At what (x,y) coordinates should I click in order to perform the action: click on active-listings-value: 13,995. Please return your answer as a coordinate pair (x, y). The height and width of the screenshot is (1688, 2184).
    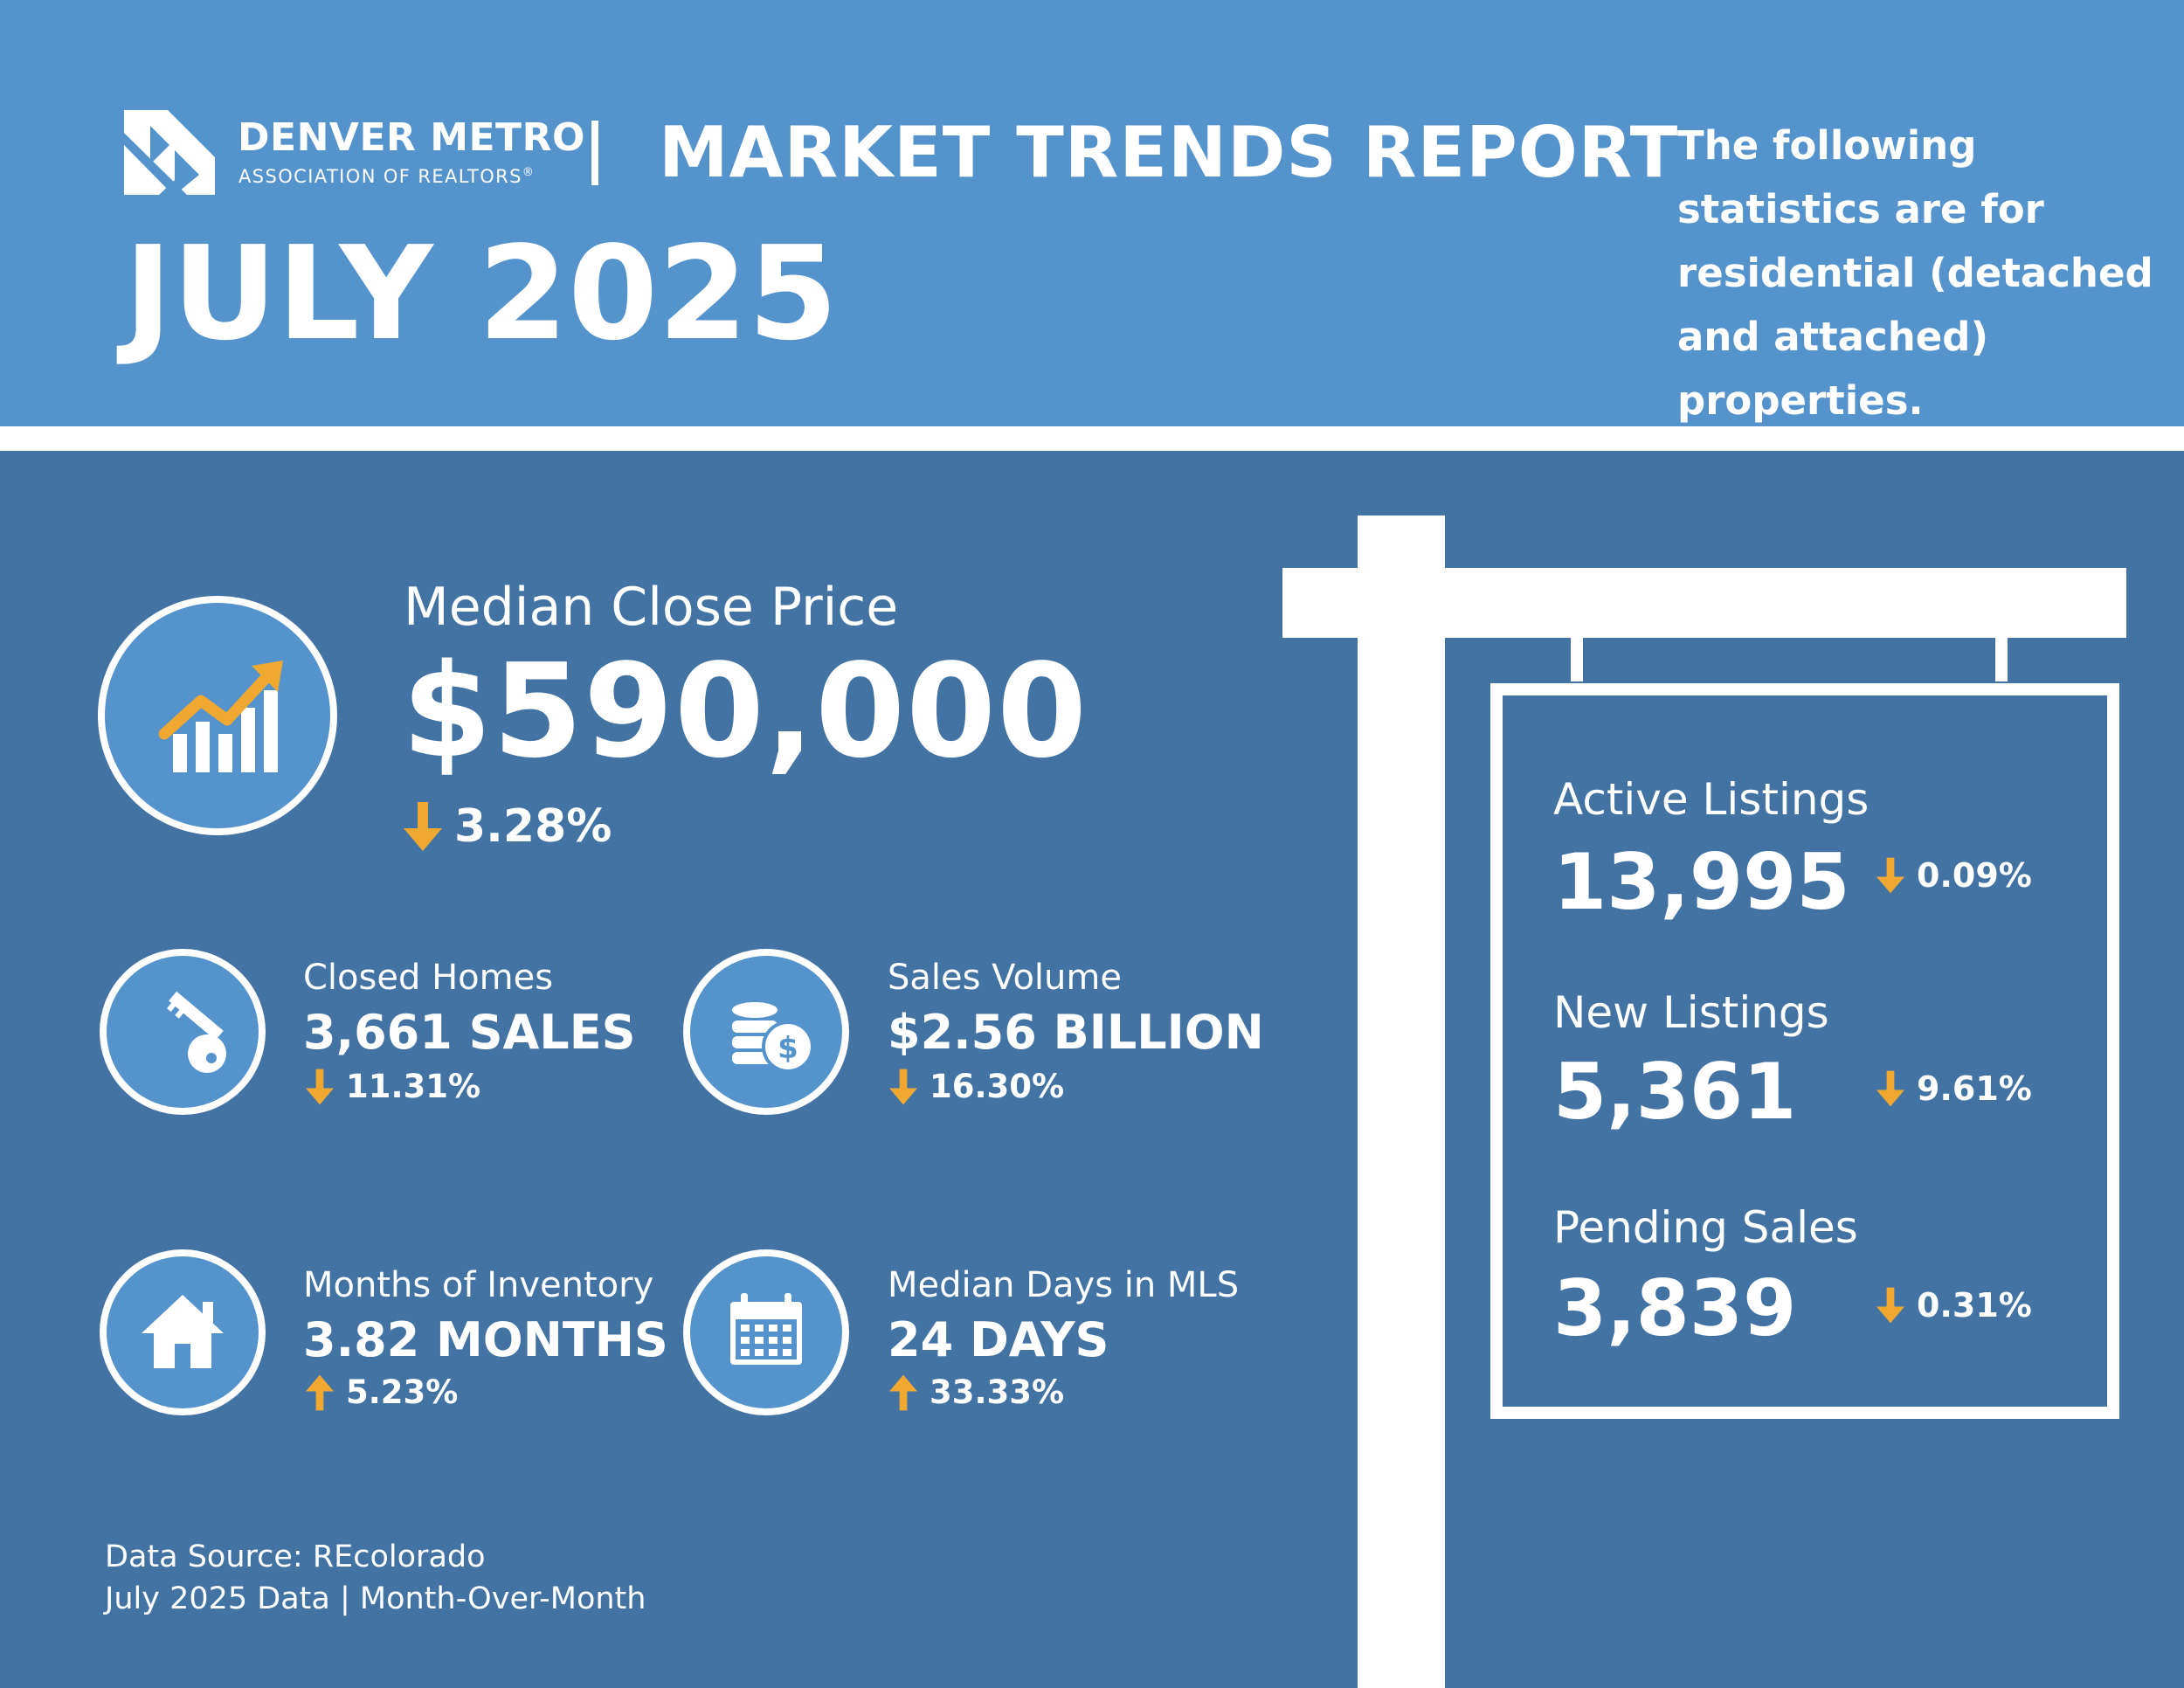
    Looking at the image, I should click on (1701, 882).